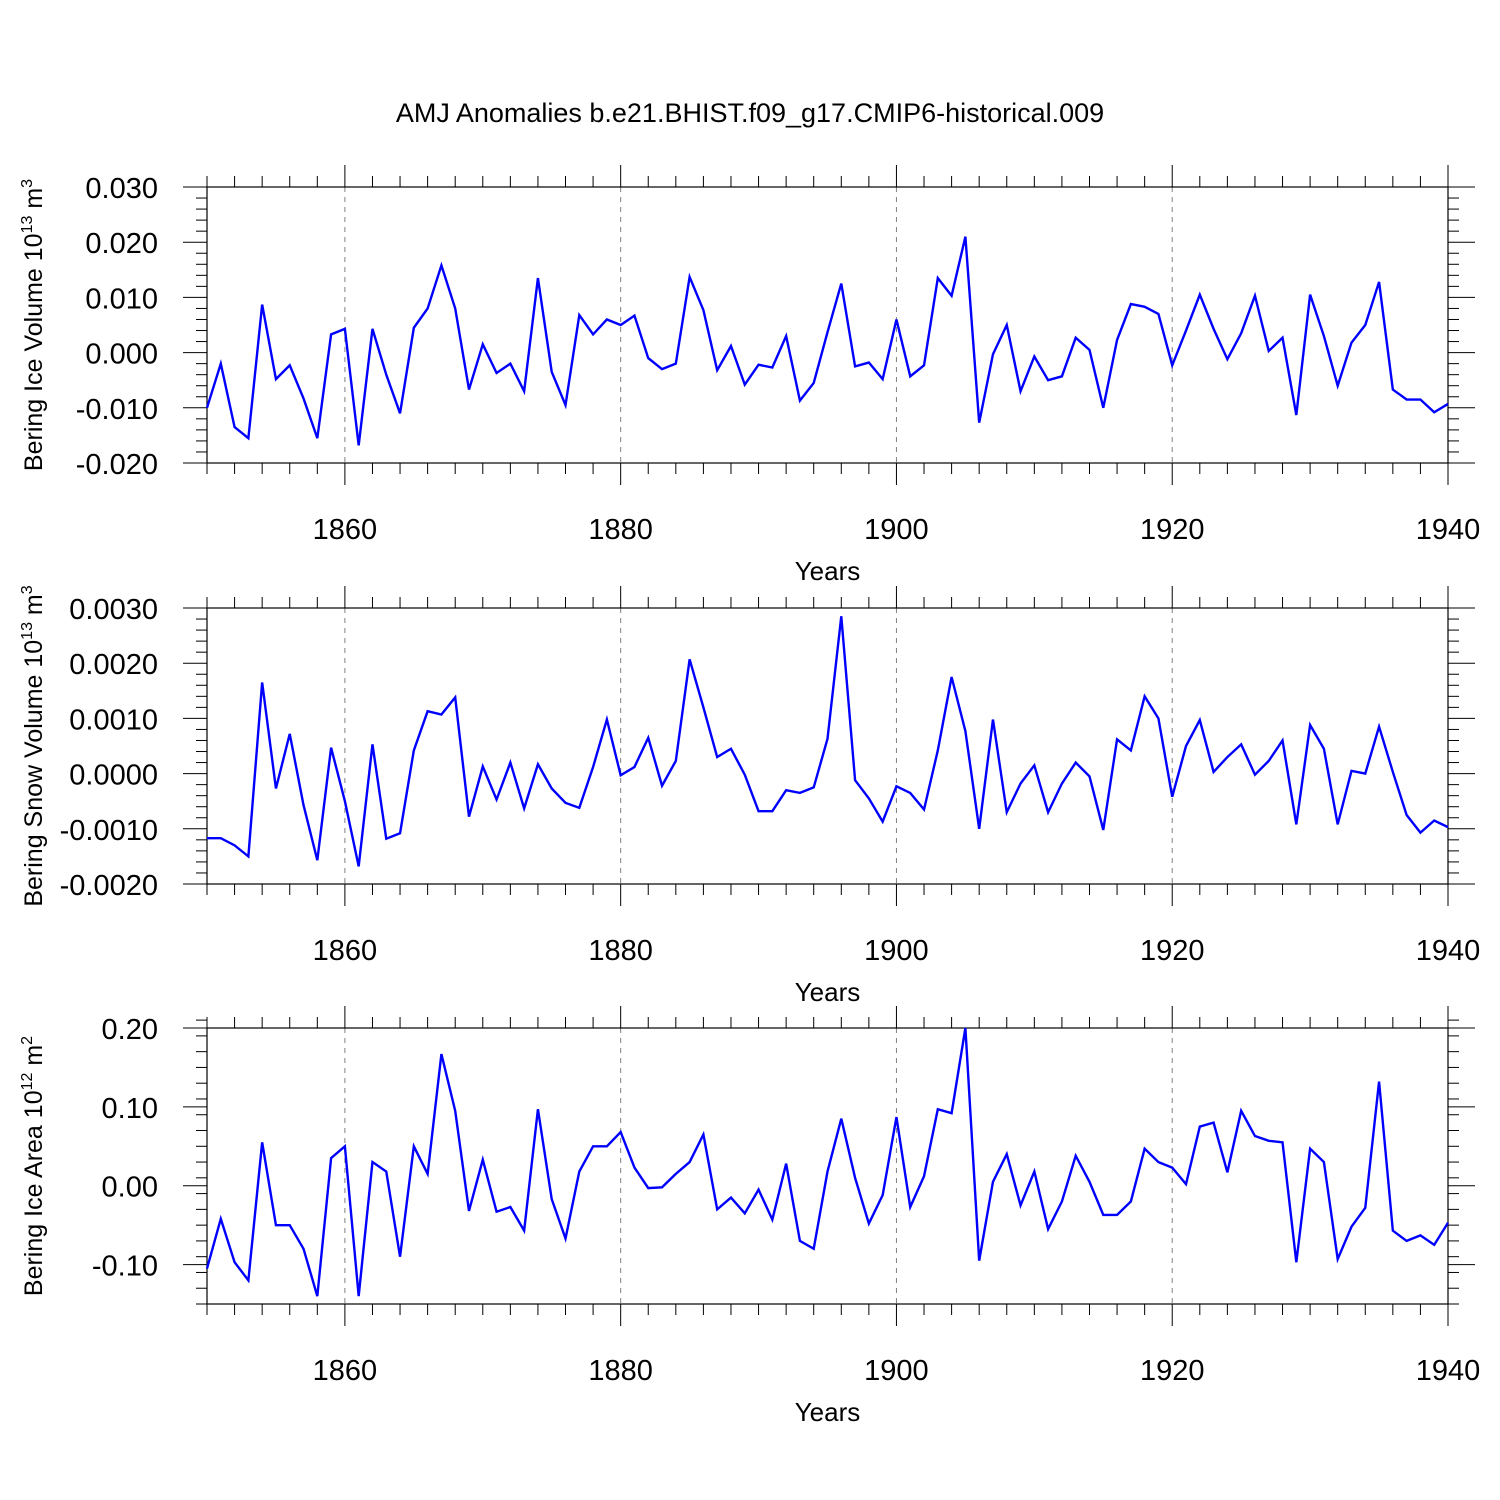 This screenshot has height=1500, width=1500. Describe the element at coordinates (121, 244) in the screenshot. I see `y-tick-label: 0.020` at that location.